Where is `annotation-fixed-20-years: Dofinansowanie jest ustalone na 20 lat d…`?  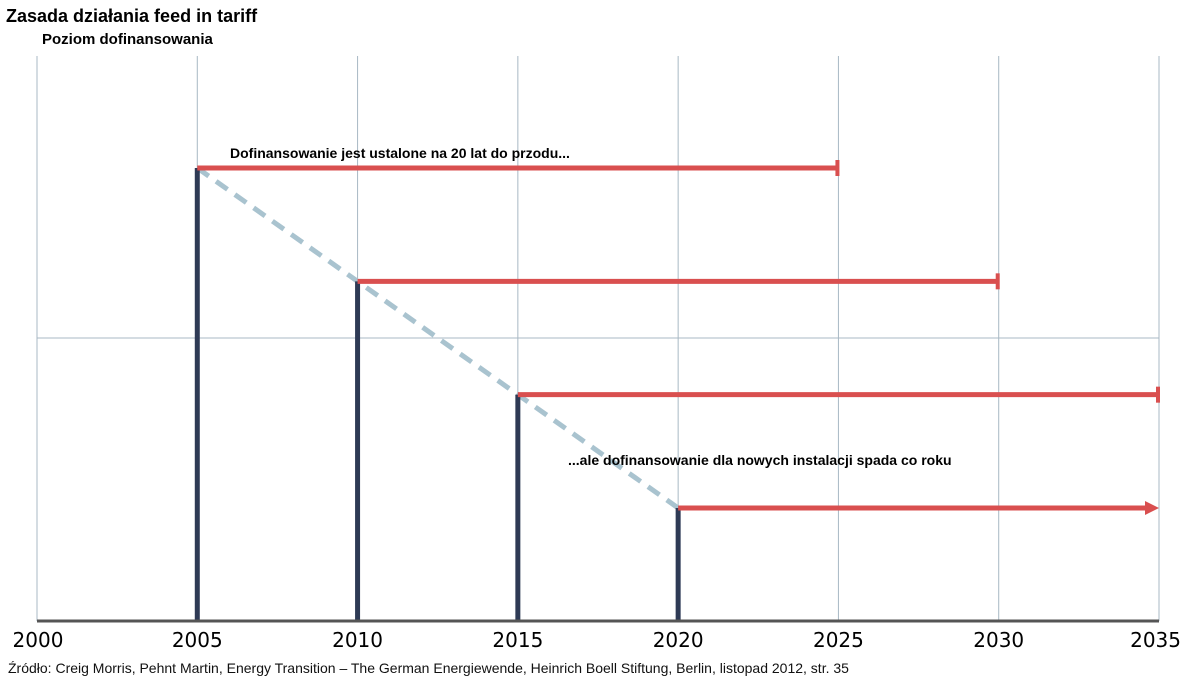
annotation-fixed-20-years: Dofinansowanie jest ustalone na 20 lat d… is located at coordinates (400, 153).